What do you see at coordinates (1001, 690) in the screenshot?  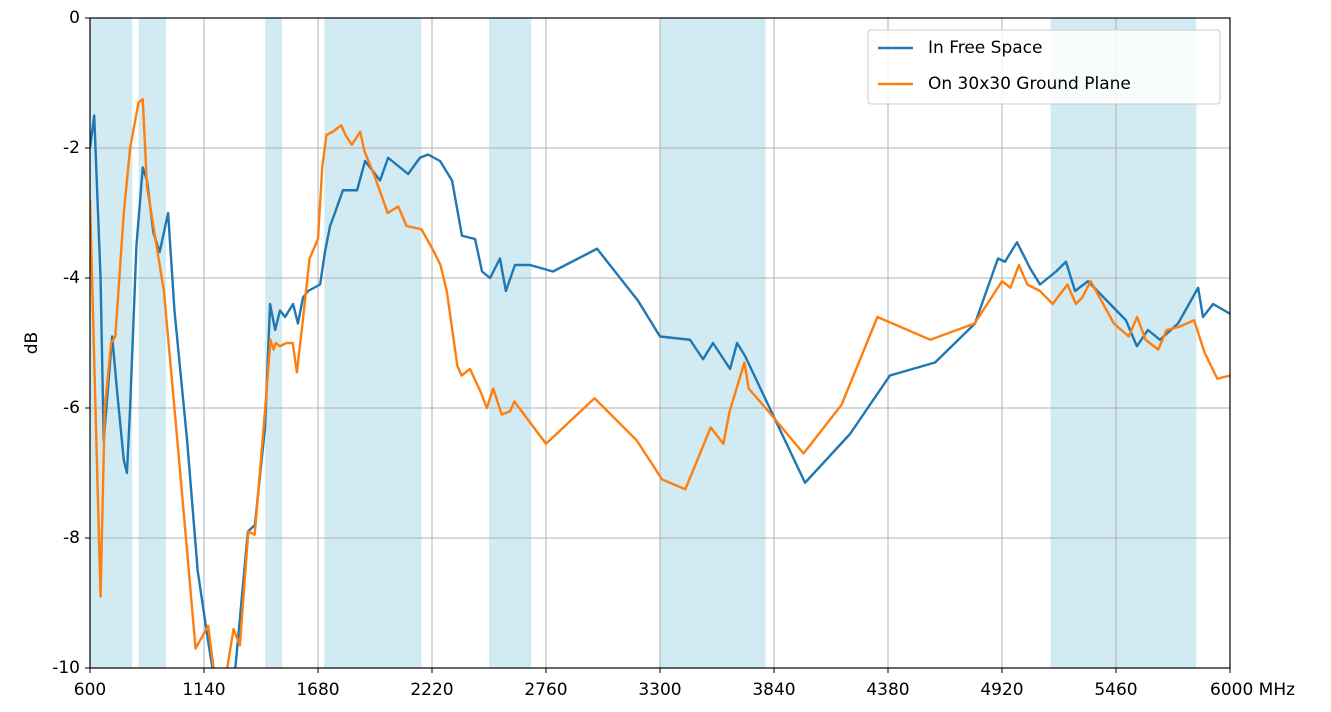 I see `x-tick-label: 4920` at bounding box center [1001, 690].